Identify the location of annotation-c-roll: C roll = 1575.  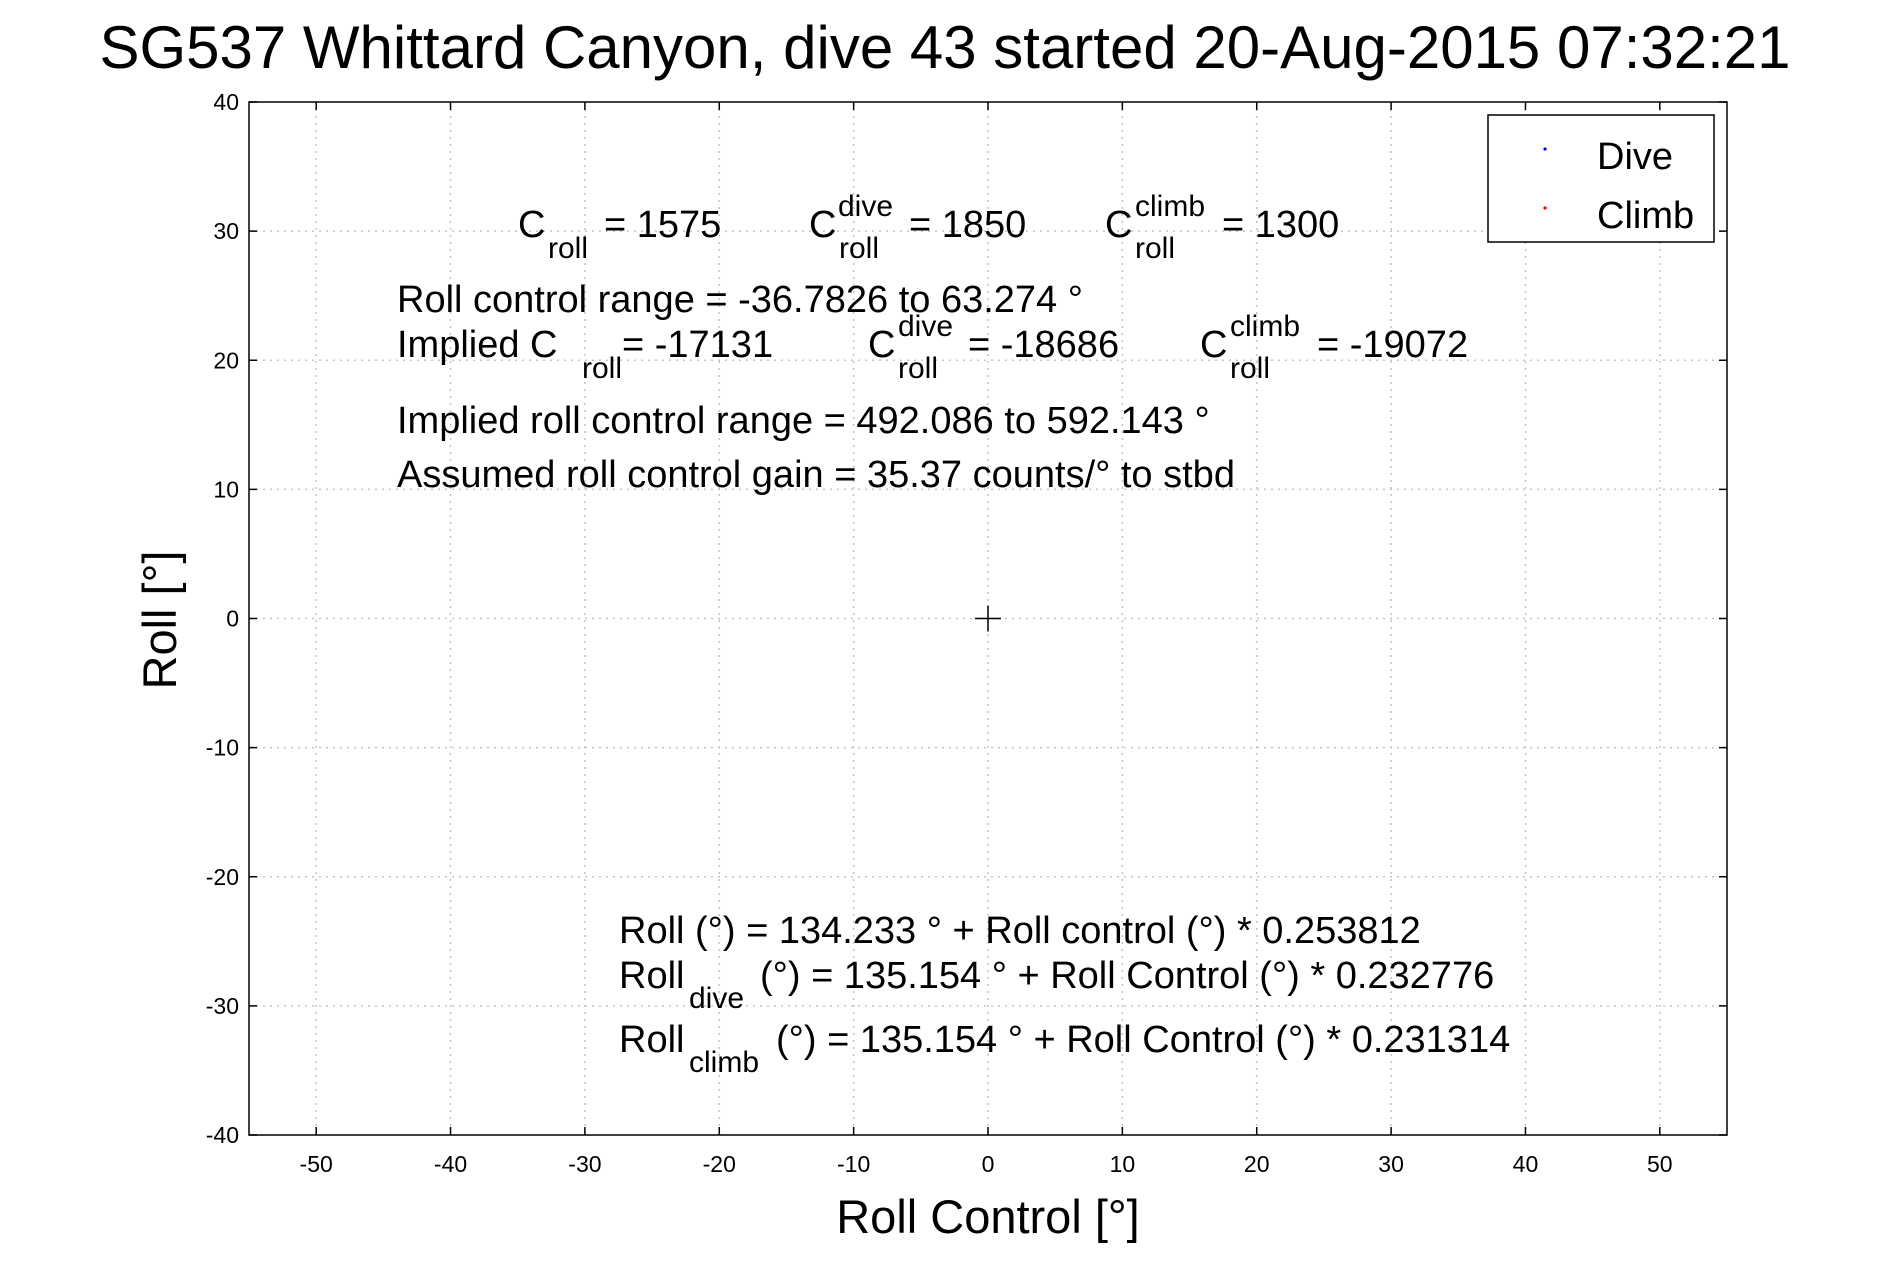
(619, 234).